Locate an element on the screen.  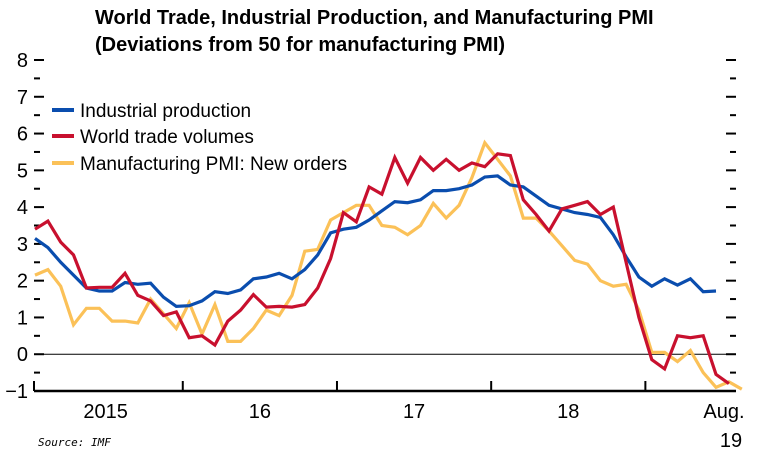
x-tick-label-aug: Aug. is located at coordinates (723, 412).